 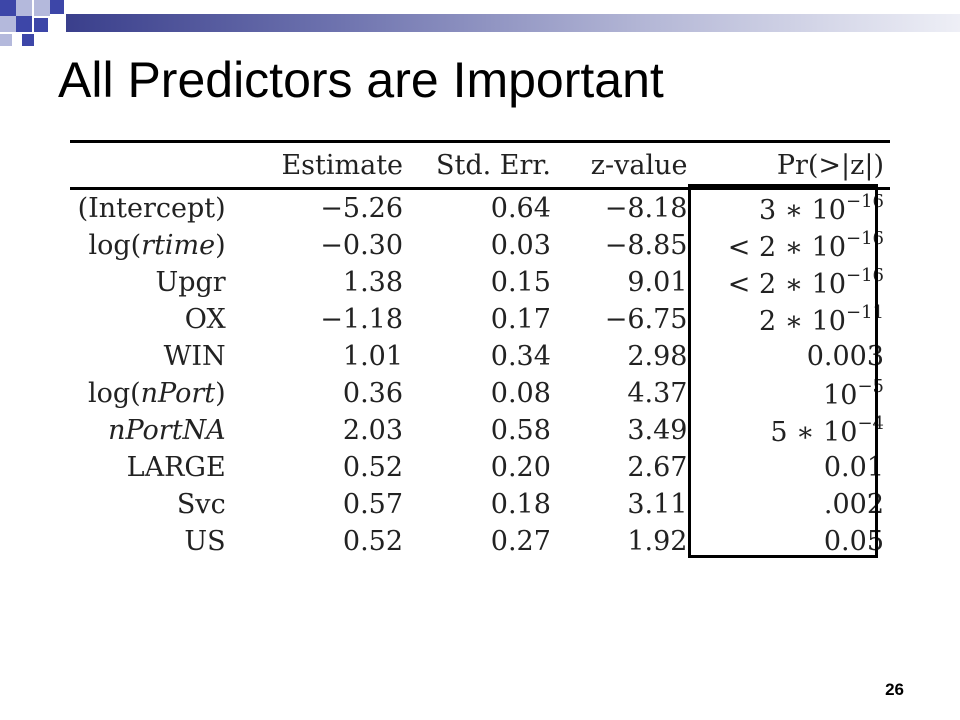 I want to click on cell-p-value: 0.05, so click(x=791, y=541).